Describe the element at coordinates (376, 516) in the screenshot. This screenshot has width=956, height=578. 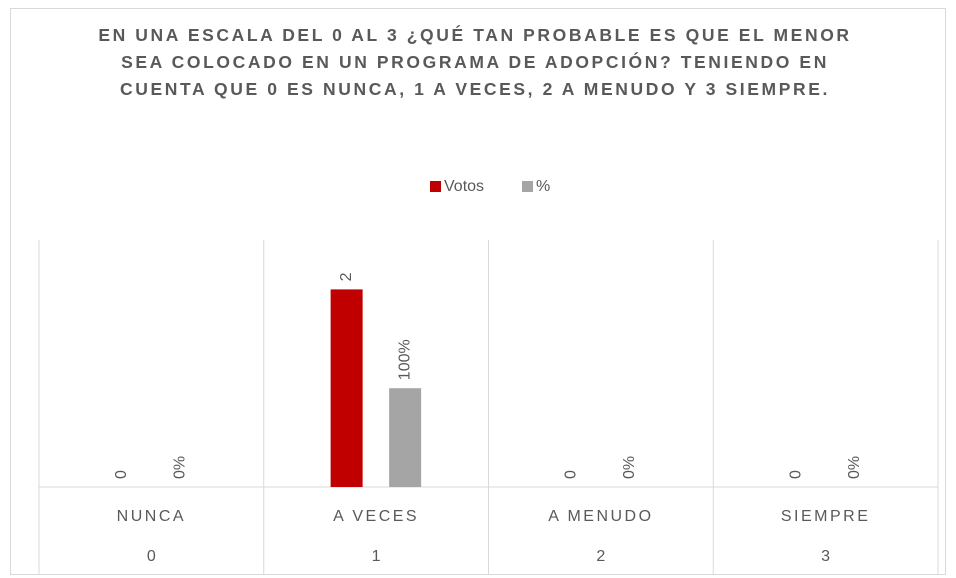
I see `x-tick-label: A VECES` at that location.